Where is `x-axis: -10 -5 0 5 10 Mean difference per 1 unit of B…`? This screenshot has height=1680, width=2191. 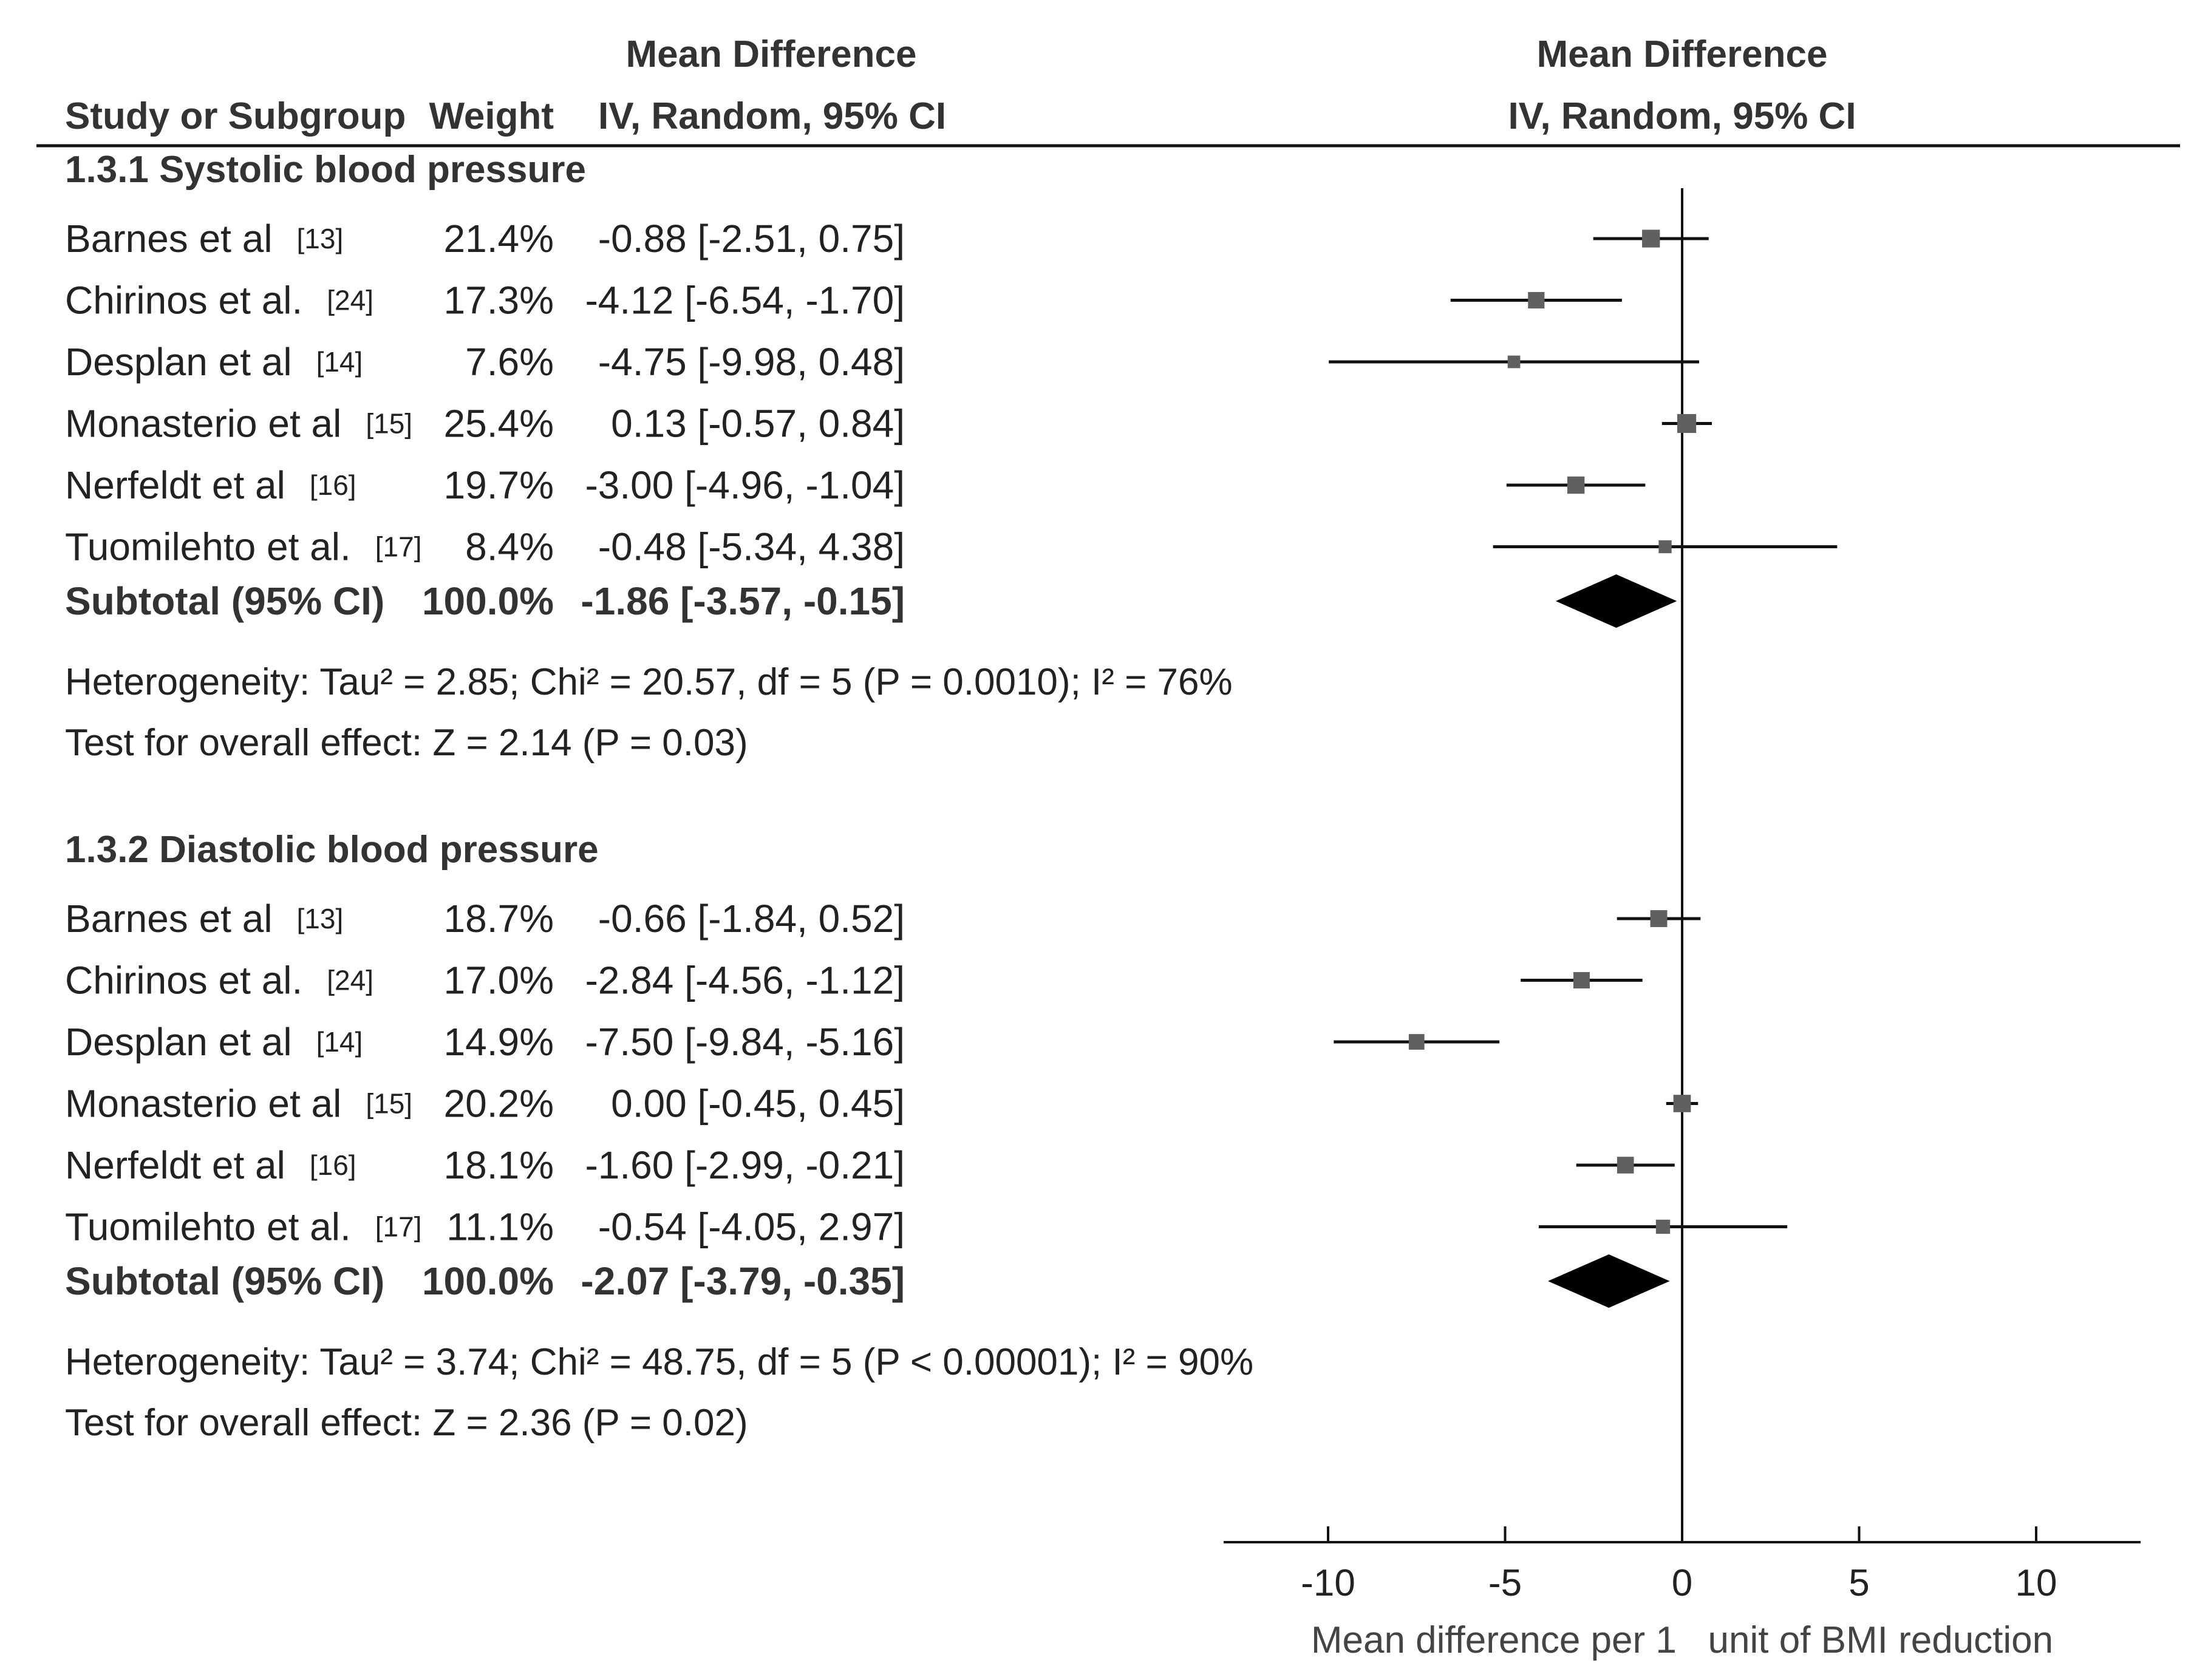 x-axis: -10 -5 0 5 10 Mean difference per 1 unit of B… is located at coordinates (1683, 1593).